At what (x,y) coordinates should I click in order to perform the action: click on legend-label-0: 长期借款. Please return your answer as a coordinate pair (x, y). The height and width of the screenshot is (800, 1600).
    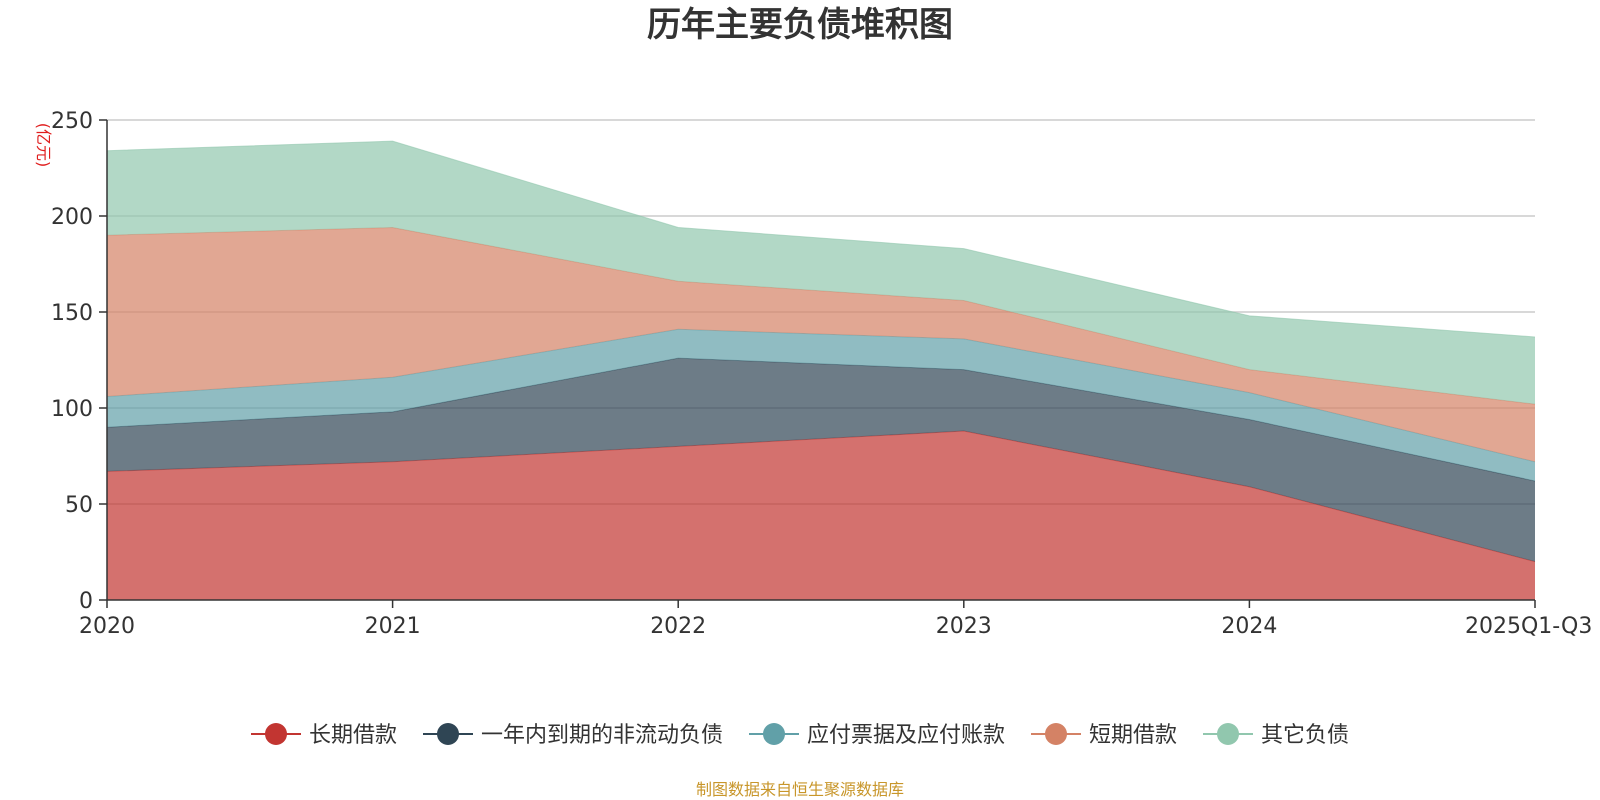
    Looking at the image, I should click on (353, 735).